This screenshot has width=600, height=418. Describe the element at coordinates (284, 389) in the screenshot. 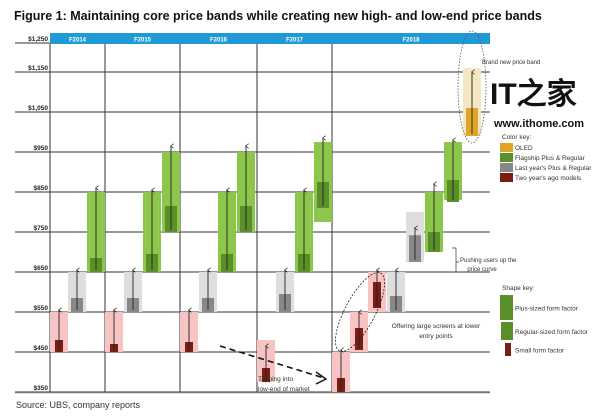

I see `annotation-tapping: low-end of market` at that location.